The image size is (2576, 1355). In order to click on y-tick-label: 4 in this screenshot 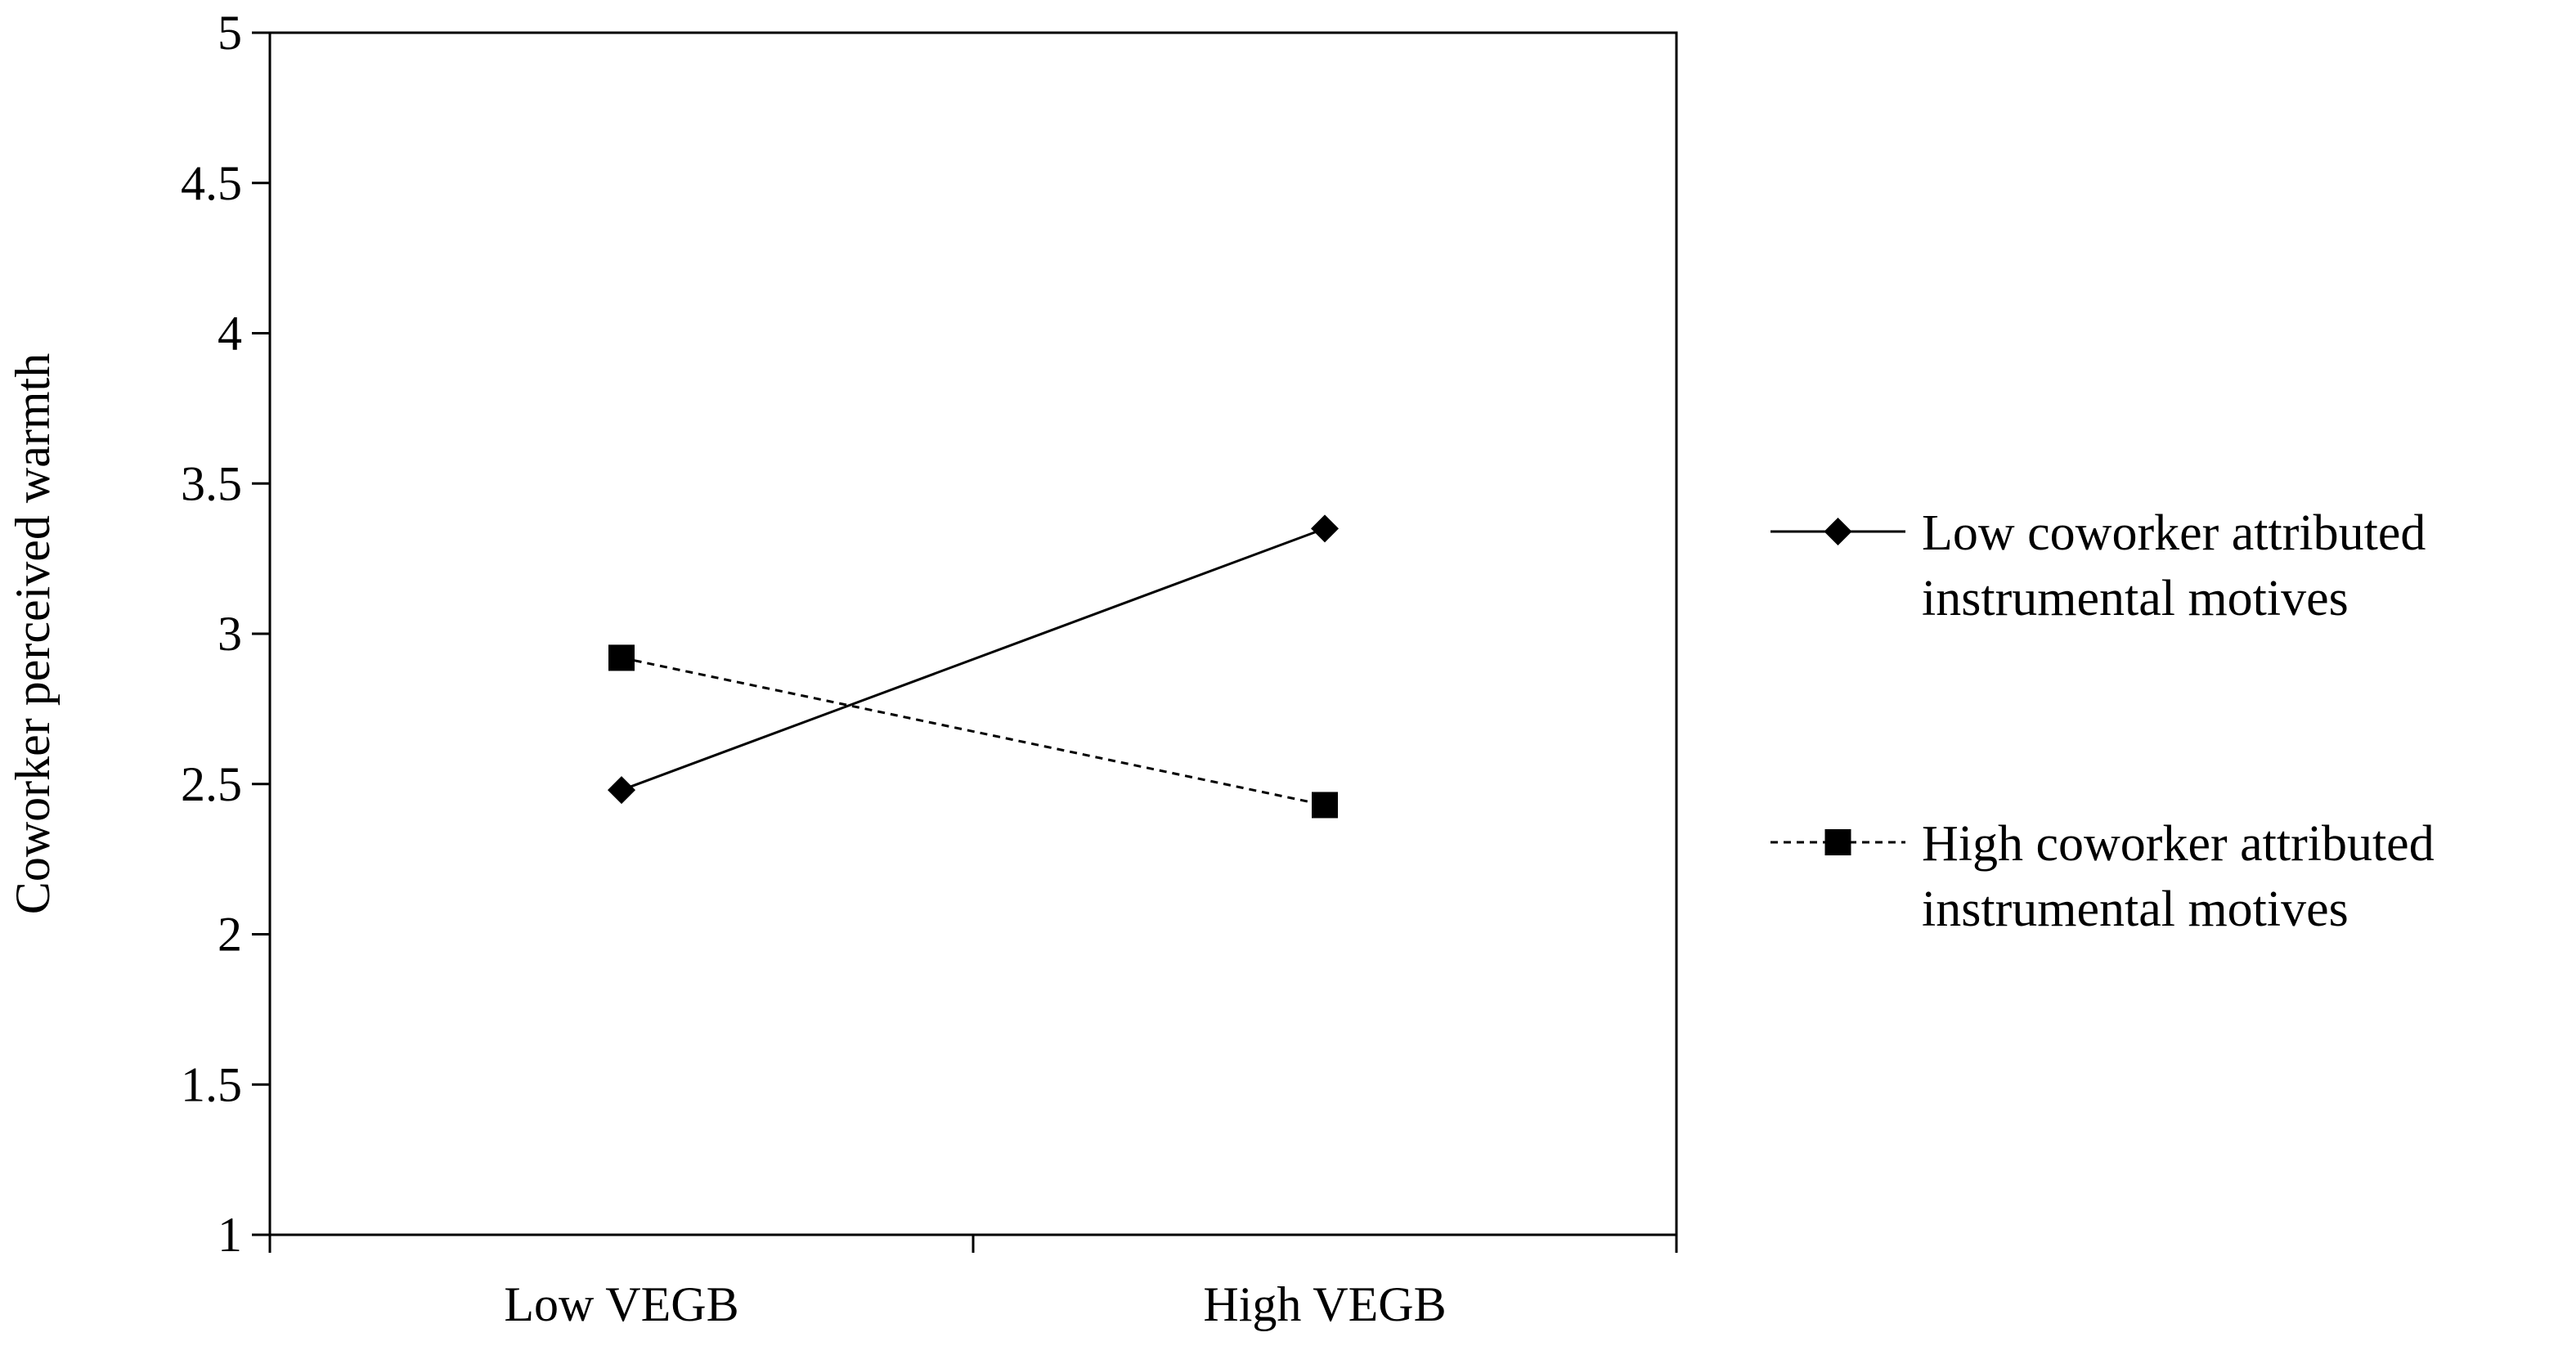, I will do `click(230, 334)`.